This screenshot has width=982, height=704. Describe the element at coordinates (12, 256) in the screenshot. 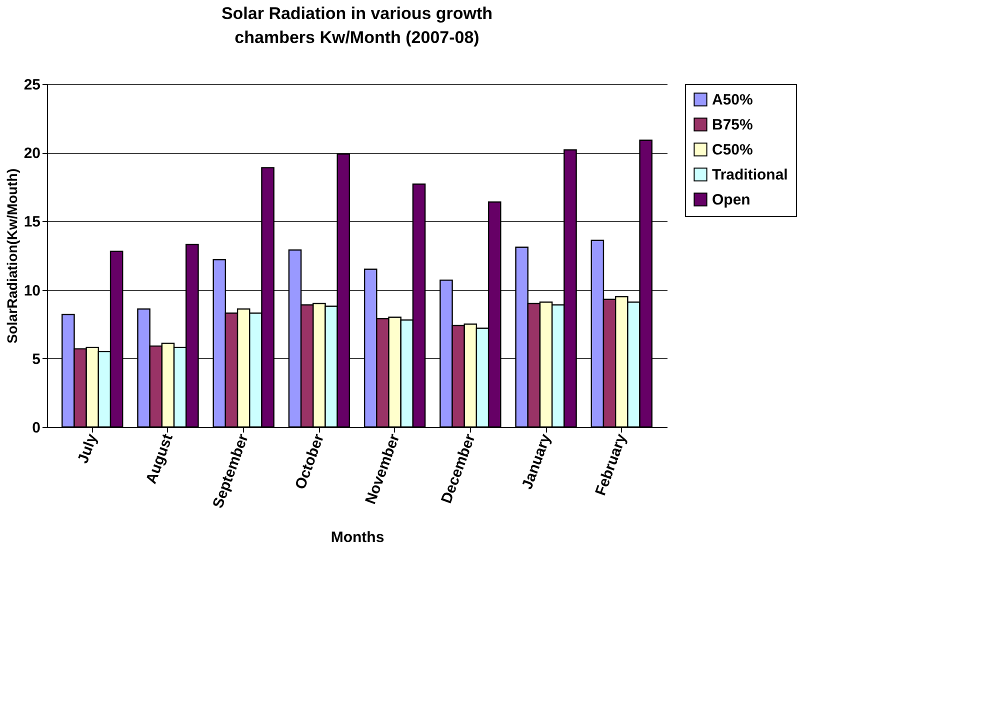

I see `y-axis-title: SolarRadiation(Kw/Mouth)` at that location.